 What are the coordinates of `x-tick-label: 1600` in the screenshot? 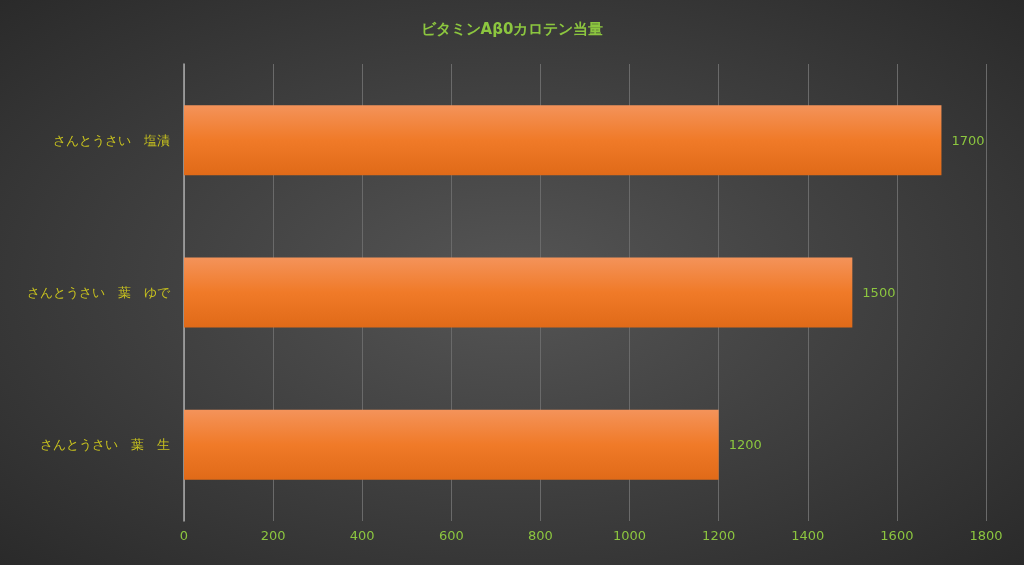 It's located at (897, 535).